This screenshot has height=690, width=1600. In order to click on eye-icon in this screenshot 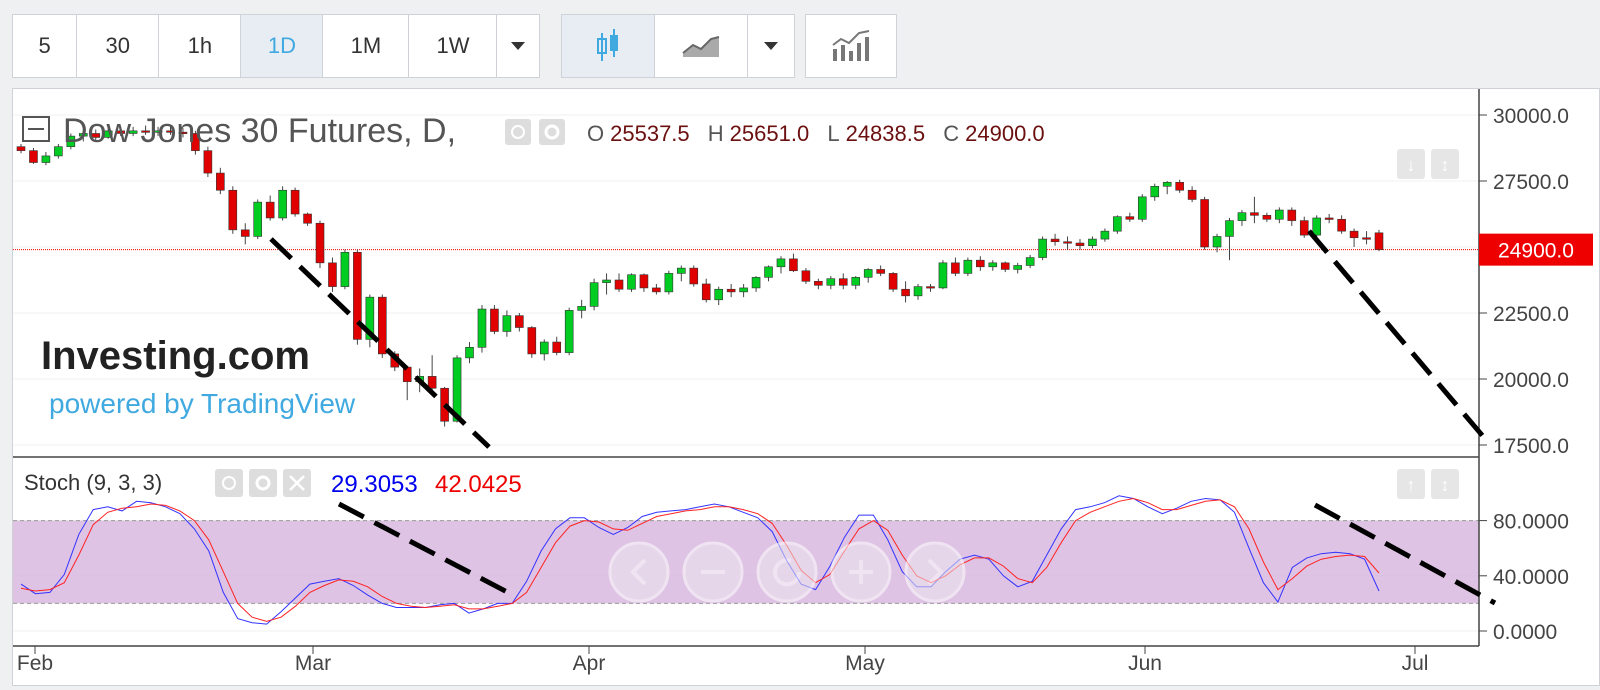, I will do `click(518, 132)`.